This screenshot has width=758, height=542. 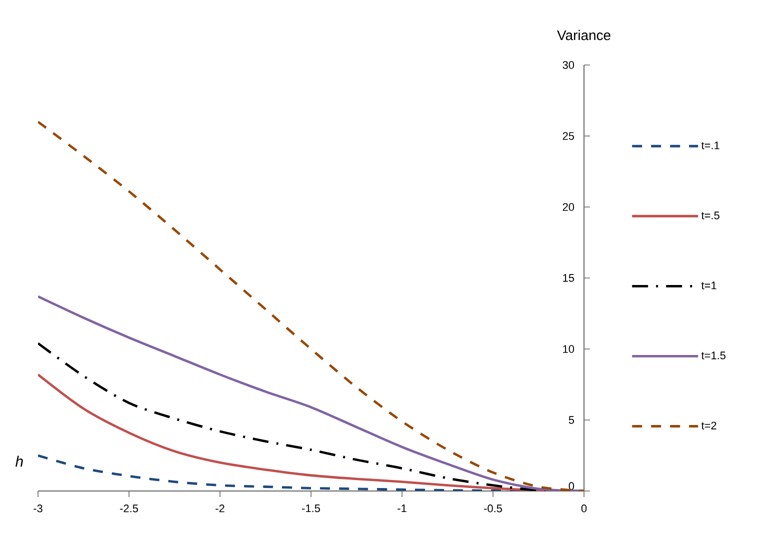 What do you see at coordinates (568, 207) in the screenshot?
I see `y-tick-label: 20` at bounding box center [568, 207].